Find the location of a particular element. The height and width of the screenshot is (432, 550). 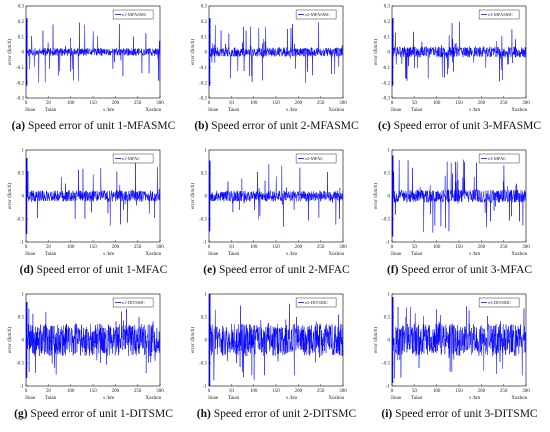

caption-text: Speed error of unit 2-DITSMC is located at coordinates (283, 414).